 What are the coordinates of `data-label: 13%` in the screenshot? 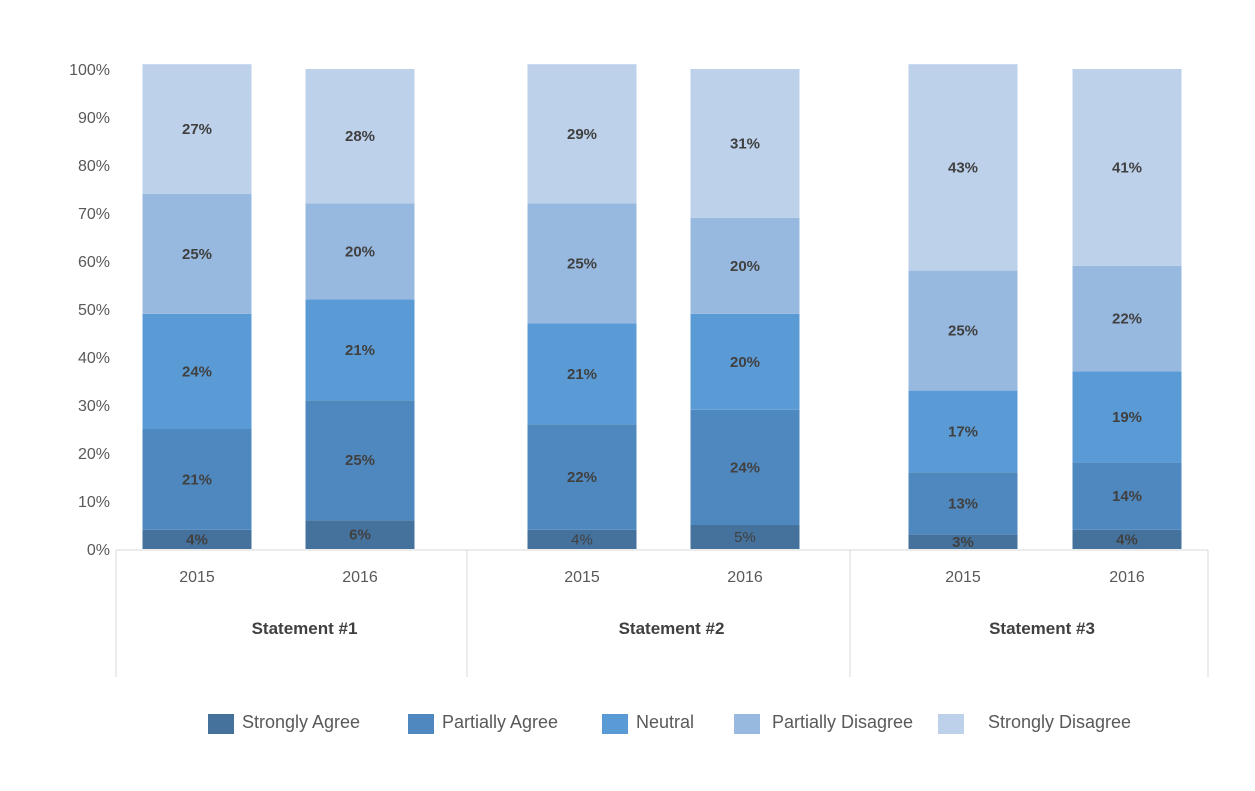 It's located at (963, 503).